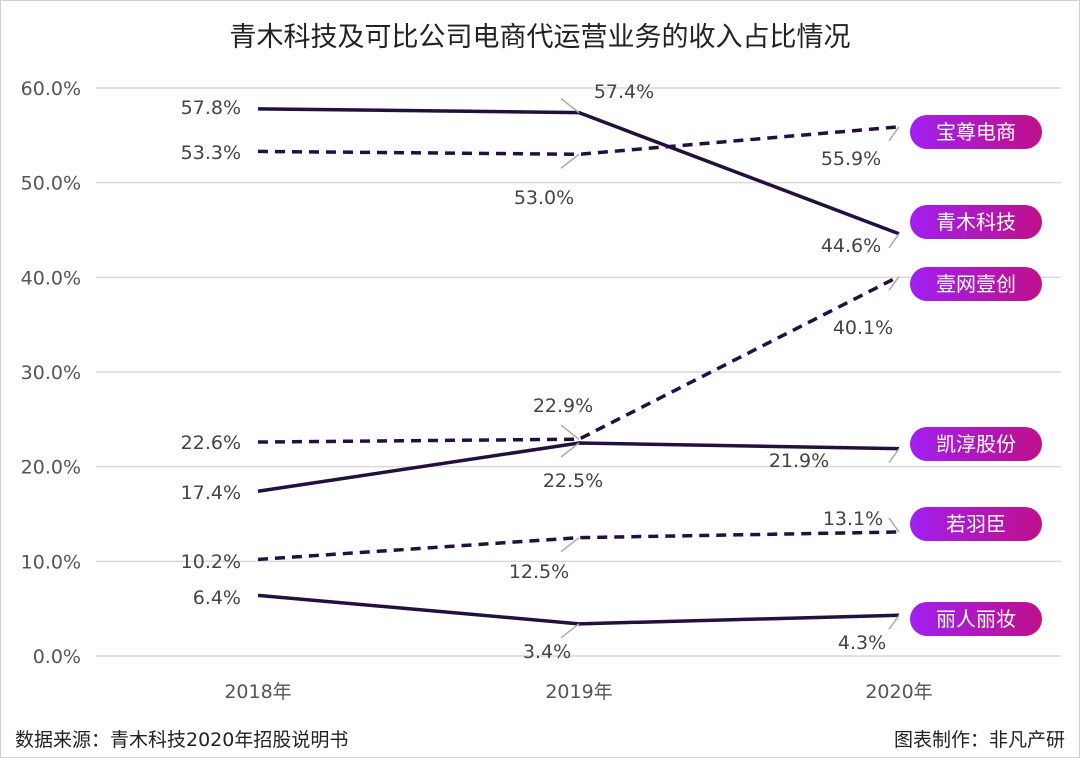 The width and height of the screenshot is (1080, 758). I want to click on data-label: 22.5%, so click(573, 481).